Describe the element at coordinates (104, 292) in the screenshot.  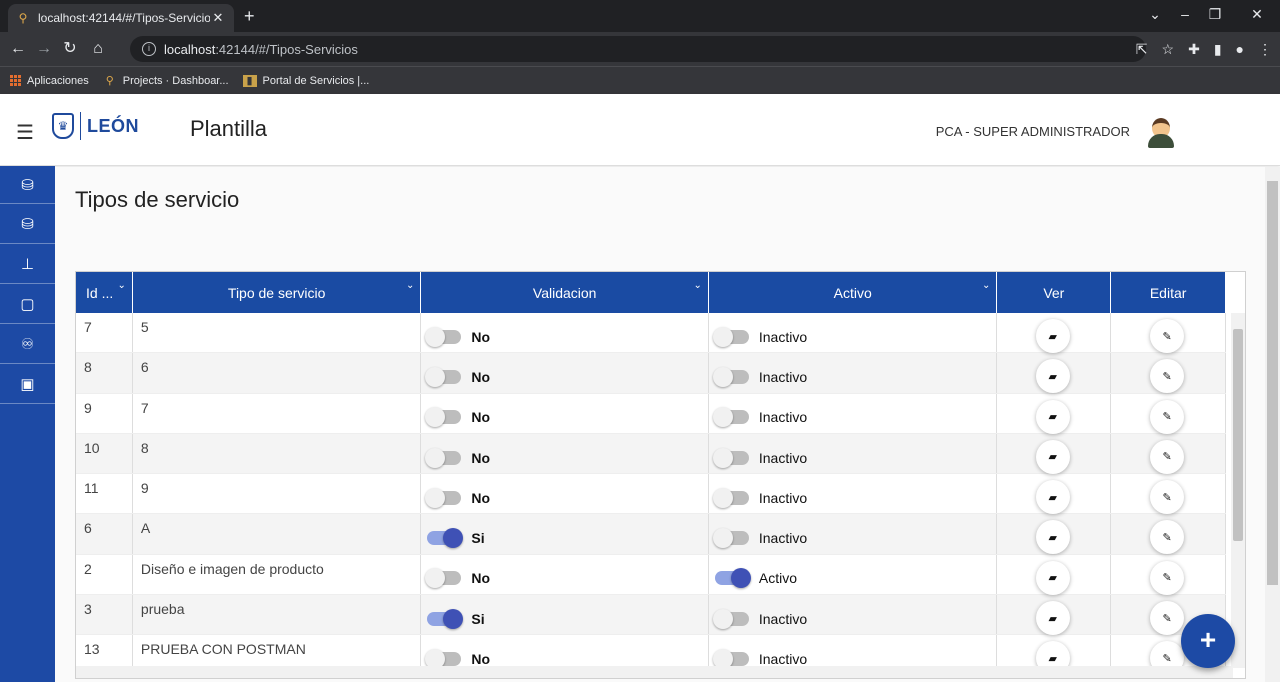
I see `column-header-id: Id ... ⌄` at that location.